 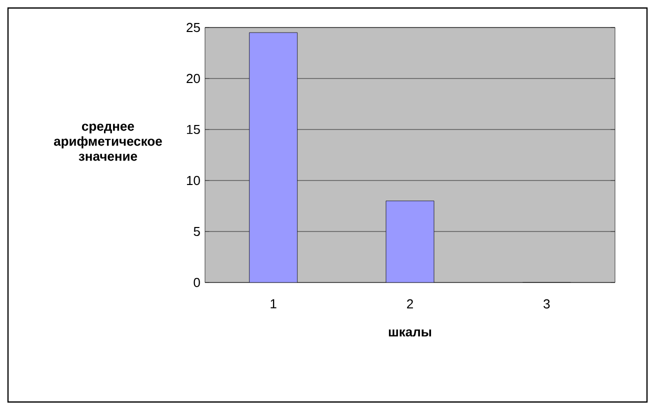 What do you see at coordinates (197, 231) in the screenshot?
I see `y-tick-label: 5` at bounding box center [197, 231].